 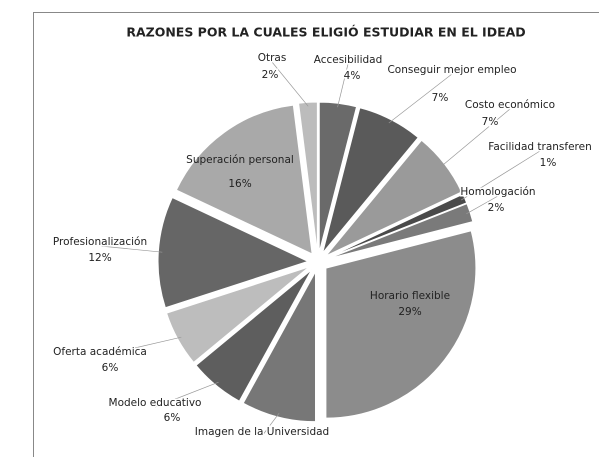 What do you see at coordinates (497, 192) in the screenshot?
I see `slice-label: Homologación` at bounding box center [497, 192].